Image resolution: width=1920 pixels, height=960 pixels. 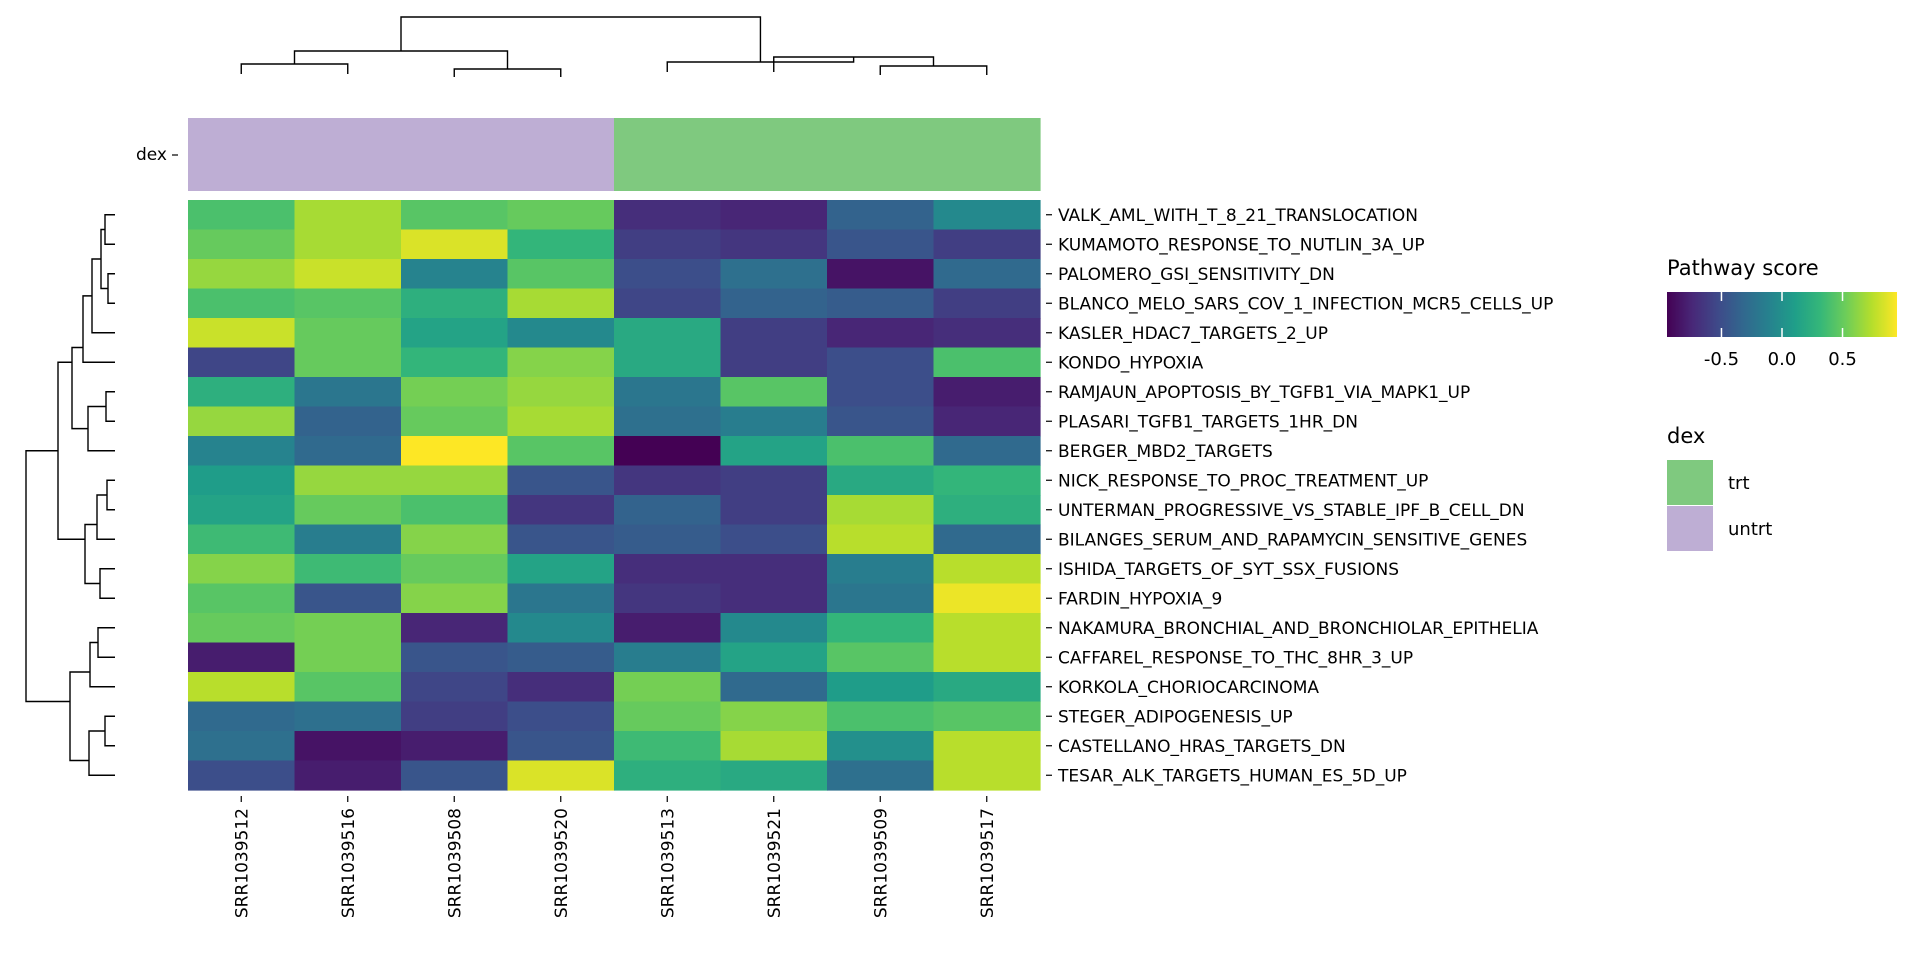 I want to click on colorbar-tick-label: 0.5, so click(x=1842, y=359).